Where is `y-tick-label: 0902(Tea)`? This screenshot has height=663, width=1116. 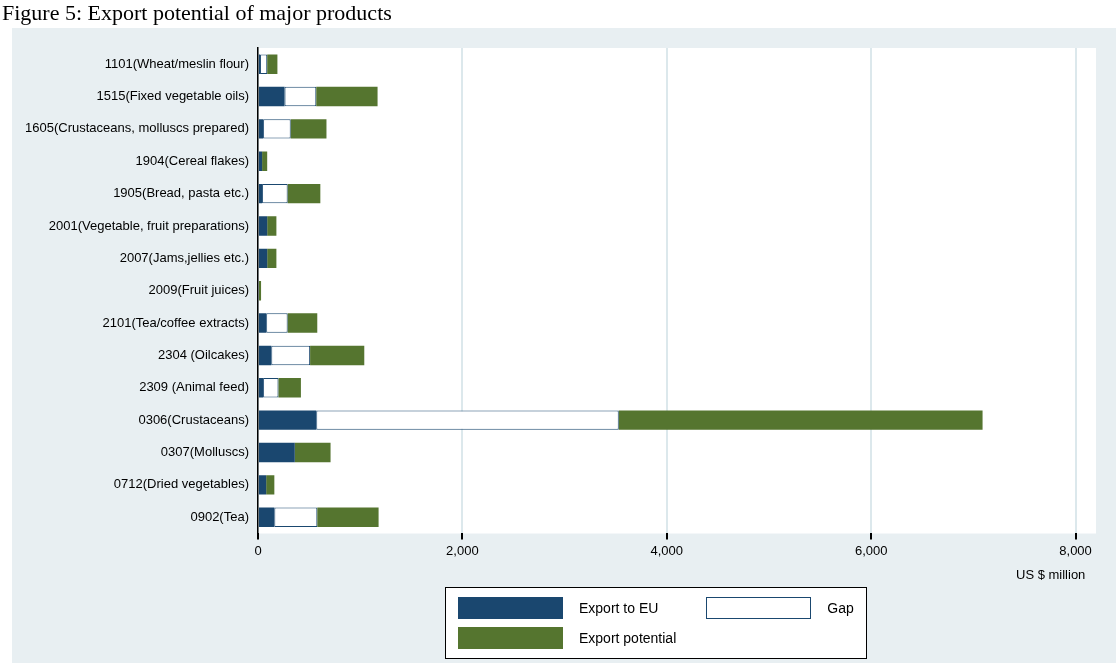 y-tick-label: 0902(Tea) is located at coordinates (219, 516).